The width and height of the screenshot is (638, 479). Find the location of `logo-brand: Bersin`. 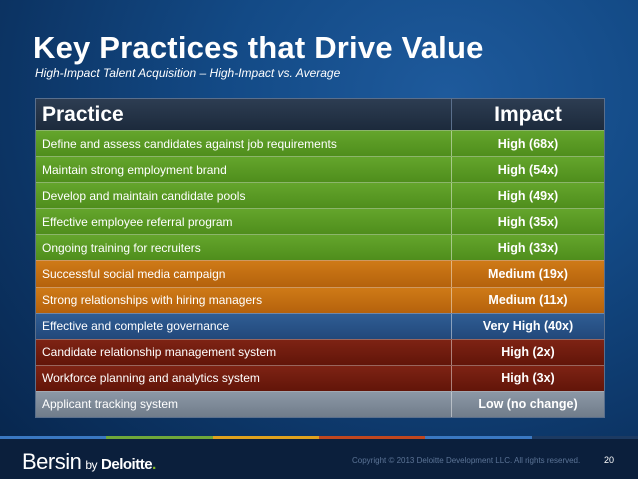

logo-brand: Bersin is located at coordinates (52, 461).